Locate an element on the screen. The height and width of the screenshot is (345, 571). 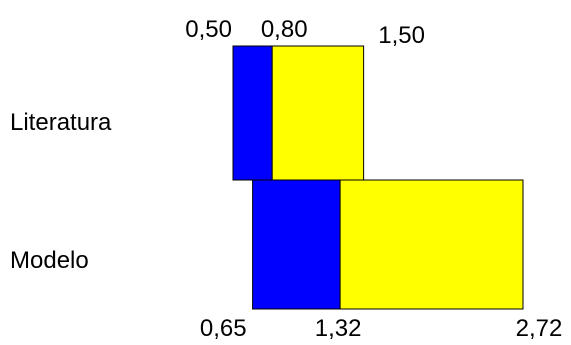
value-label-literatura-3: 1,50 is located at coordinates (401, 35).